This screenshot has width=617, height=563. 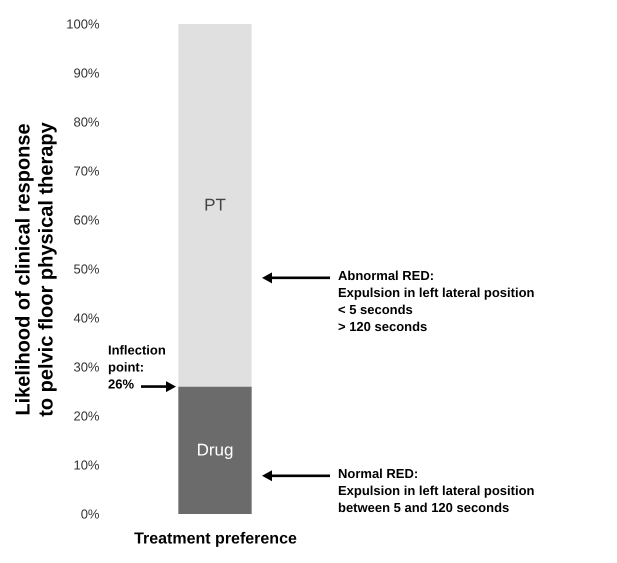 I want to click on text: Abnormal RED: Expulsion in left lateral position < 5 seconds > 120 seconds, so click(x=436, y=301).